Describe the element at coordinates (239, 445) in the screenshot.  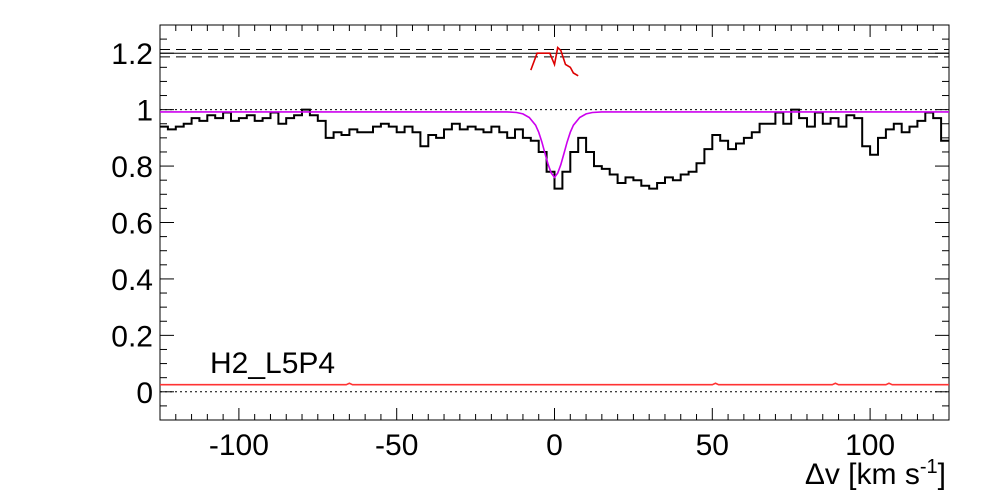
I see `x-tick-label: -100` at that location.